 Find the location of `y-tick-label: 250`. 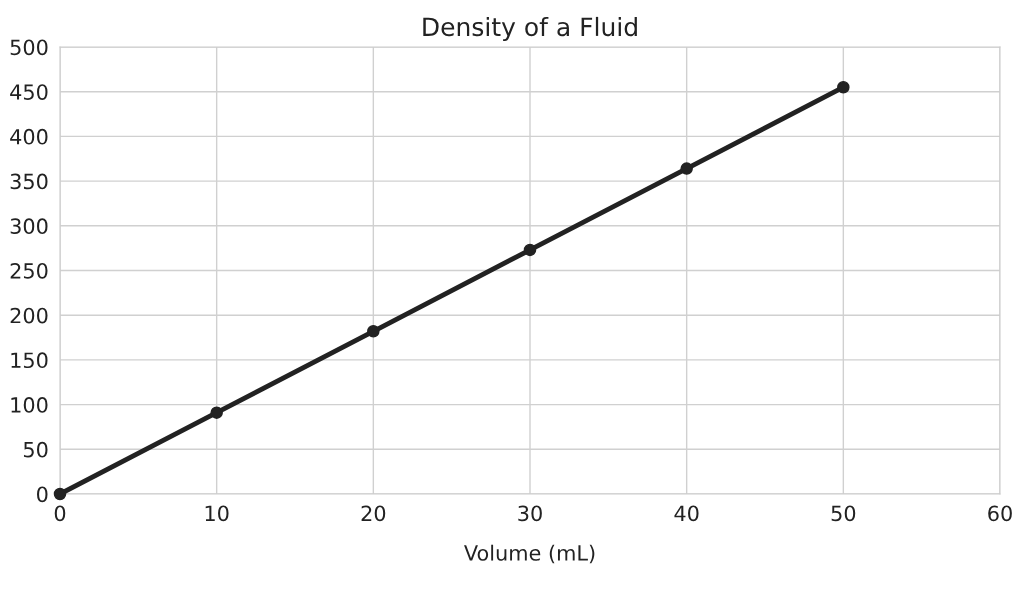

y-tick-label: 250 is located at coordinates (29, 270).